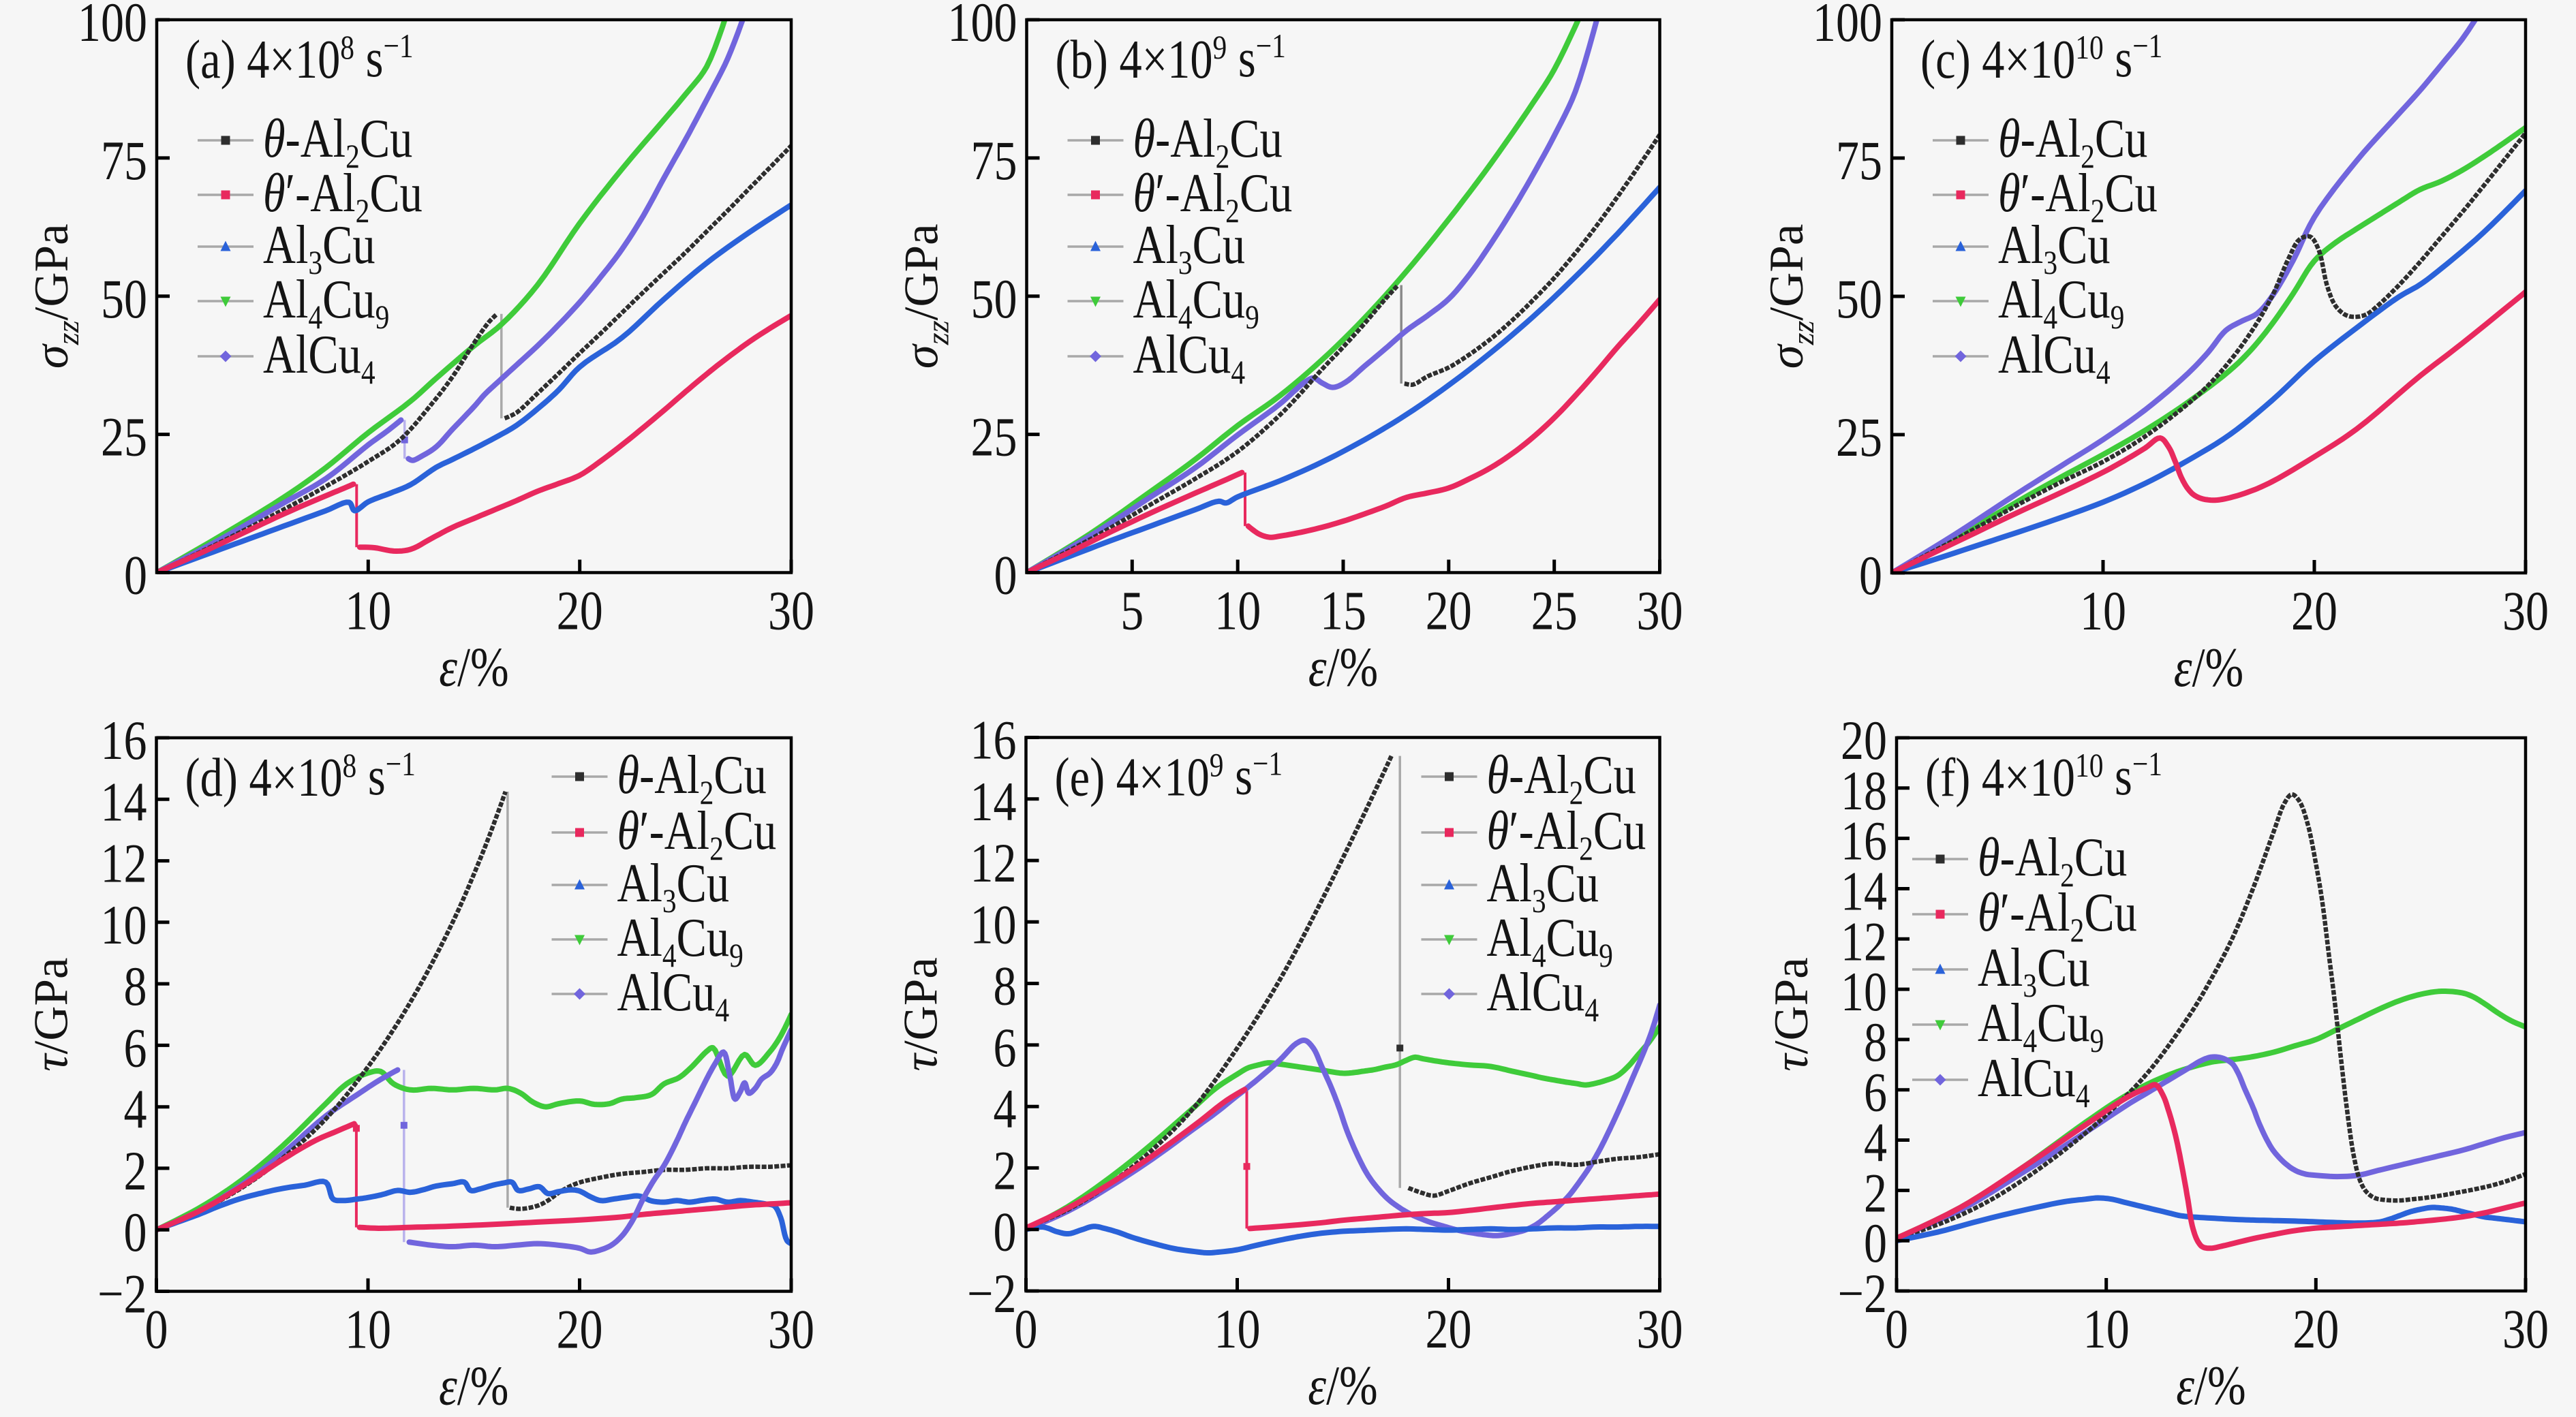  What do you see at coordinates (1171, 58) in the screenshot?
I see `svg-text: (b) 4×109 s−1` at bounding box center [1171, 58].